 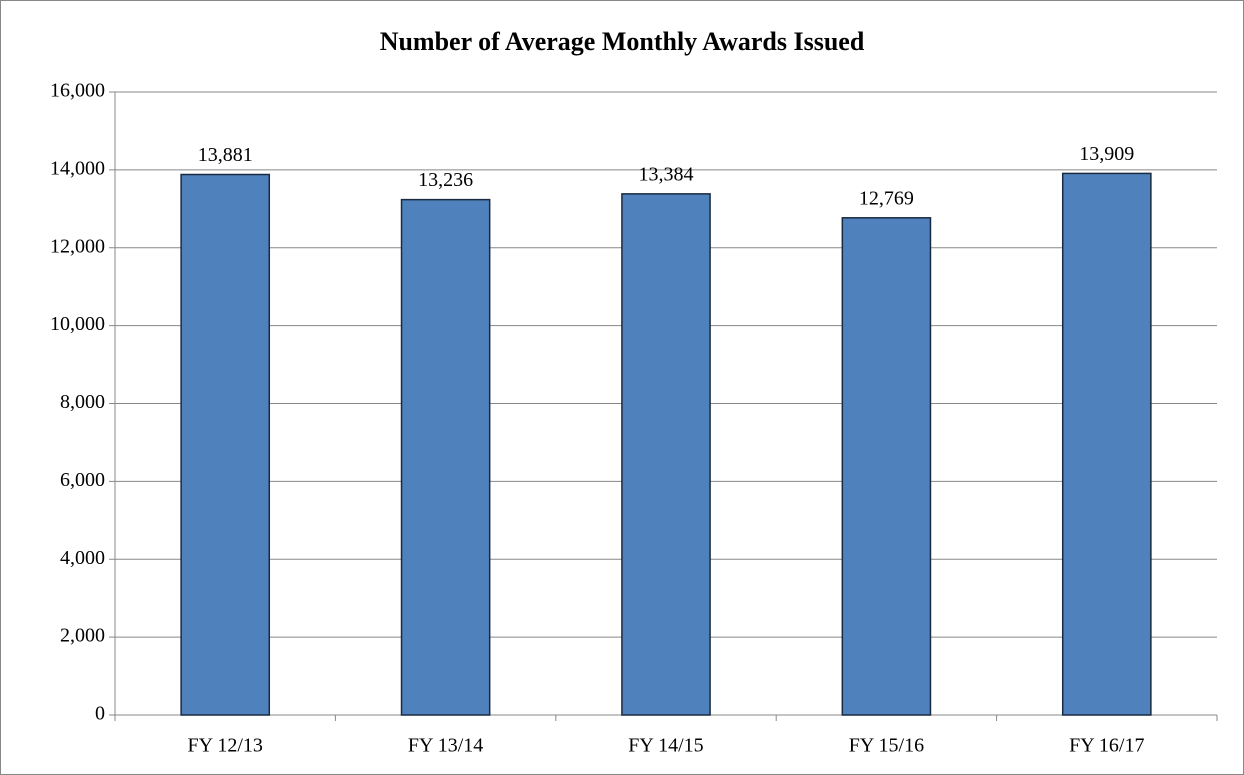 I want to click on chart-title: Number of Average Monthly Awards Issued, so click(x=622, y=41).